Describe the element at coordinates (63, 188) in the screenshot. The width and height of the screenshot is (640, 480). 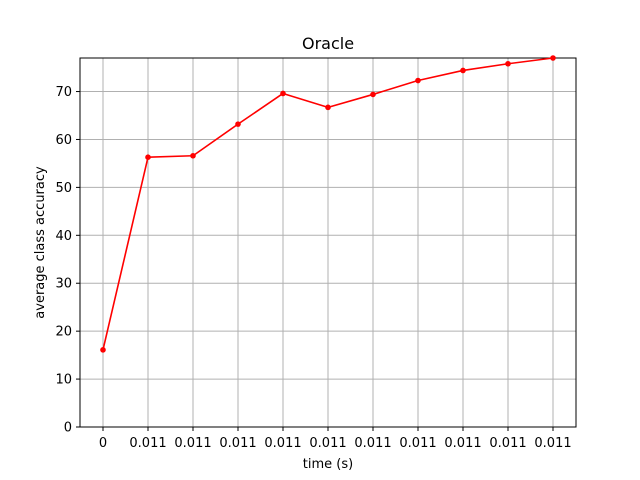
I see `y-tick-label: 50` at that location.